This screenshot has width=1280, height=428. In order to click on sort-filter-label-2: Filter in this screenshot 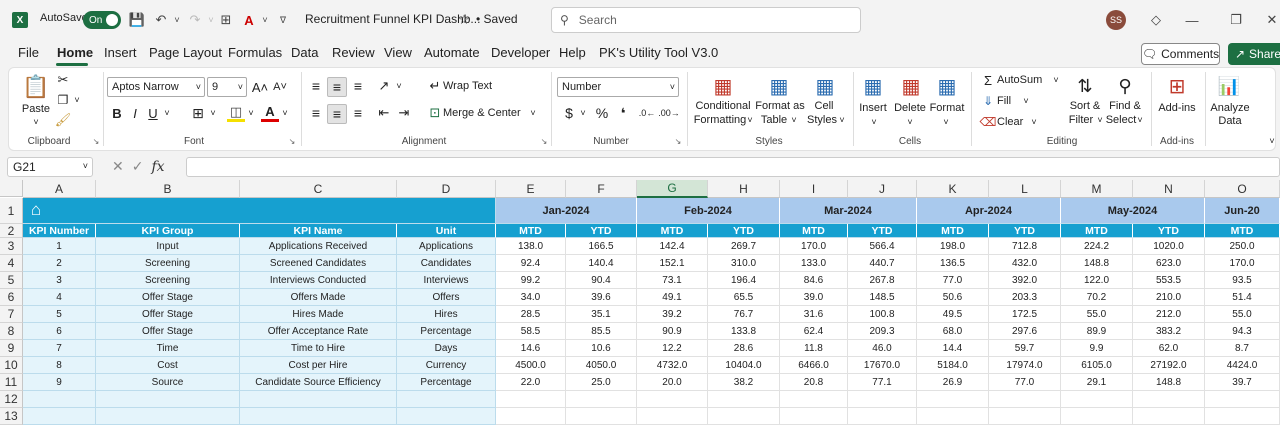, I will do `click(1081, 120)`.